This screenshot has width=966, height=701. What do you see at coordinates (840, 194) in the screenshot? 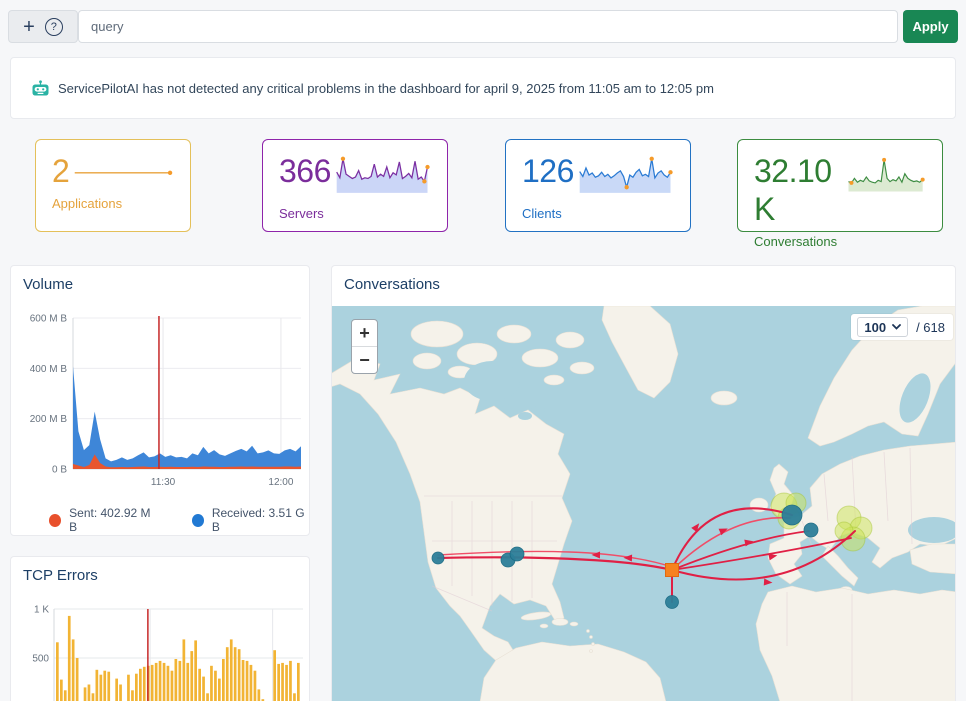
I see `kpi-card-conversations: 32.10 K Conversations` at bounding box center [840, 194].